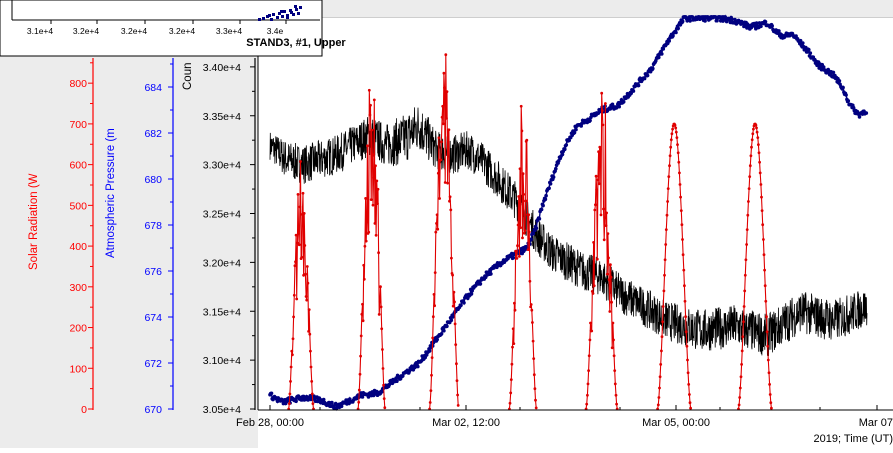  What do you see at coordinates (876, 423) in the screenshot?
I see `x-tick-label: Mar 07` at bounding box center [876, 423].